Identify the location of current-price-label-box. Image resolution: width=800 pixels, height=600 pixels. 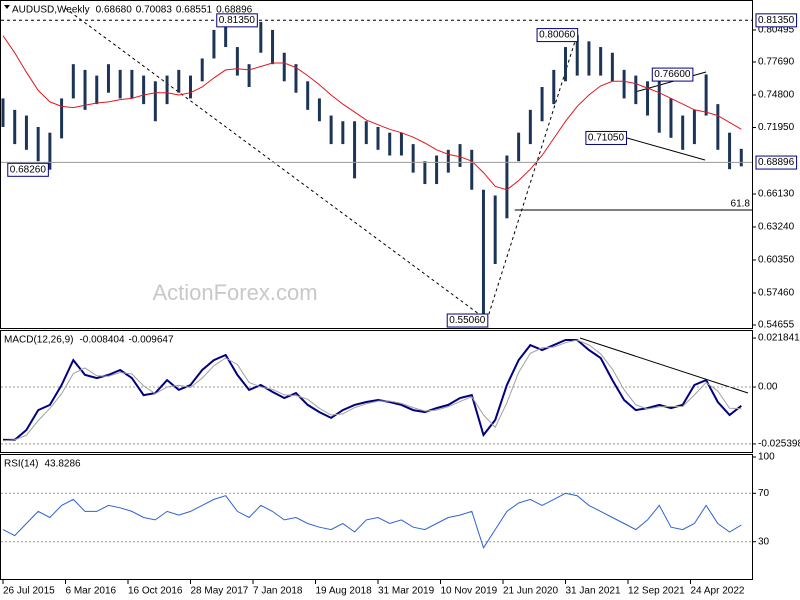
(776, 162).